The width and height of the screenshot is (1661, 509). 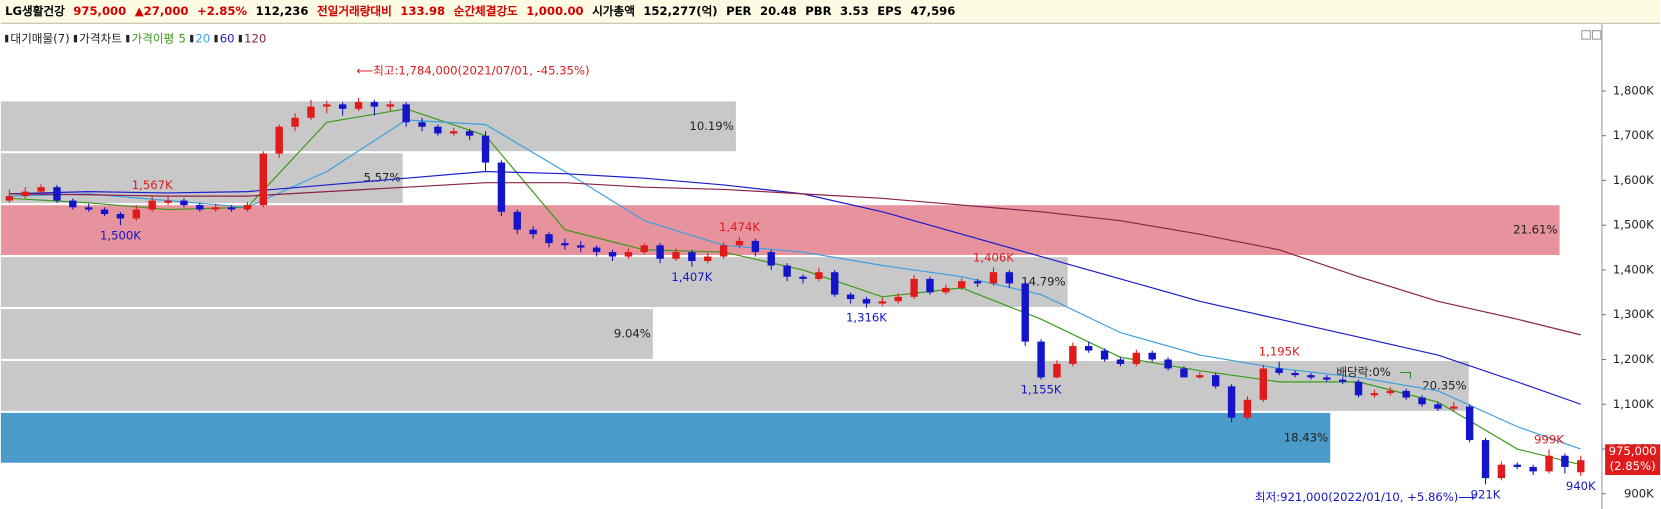 What do you see at coordinates (99, 11) in the screenshot?
I see `header-item: 975,000` at bounding box center [99, 11].